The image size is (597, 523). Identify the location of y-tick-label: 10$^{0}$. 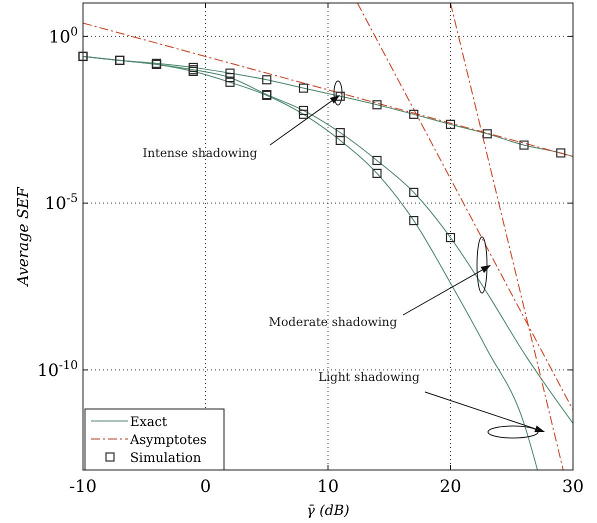
(63, 36).